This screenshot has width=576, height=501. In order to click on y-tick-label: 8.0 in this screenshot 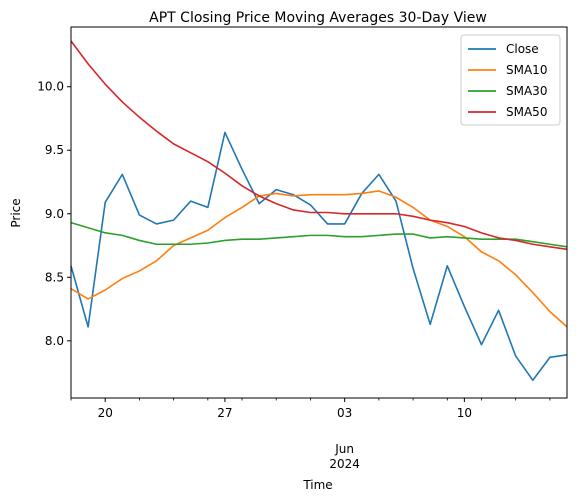, I will do `click(54, 341)`.